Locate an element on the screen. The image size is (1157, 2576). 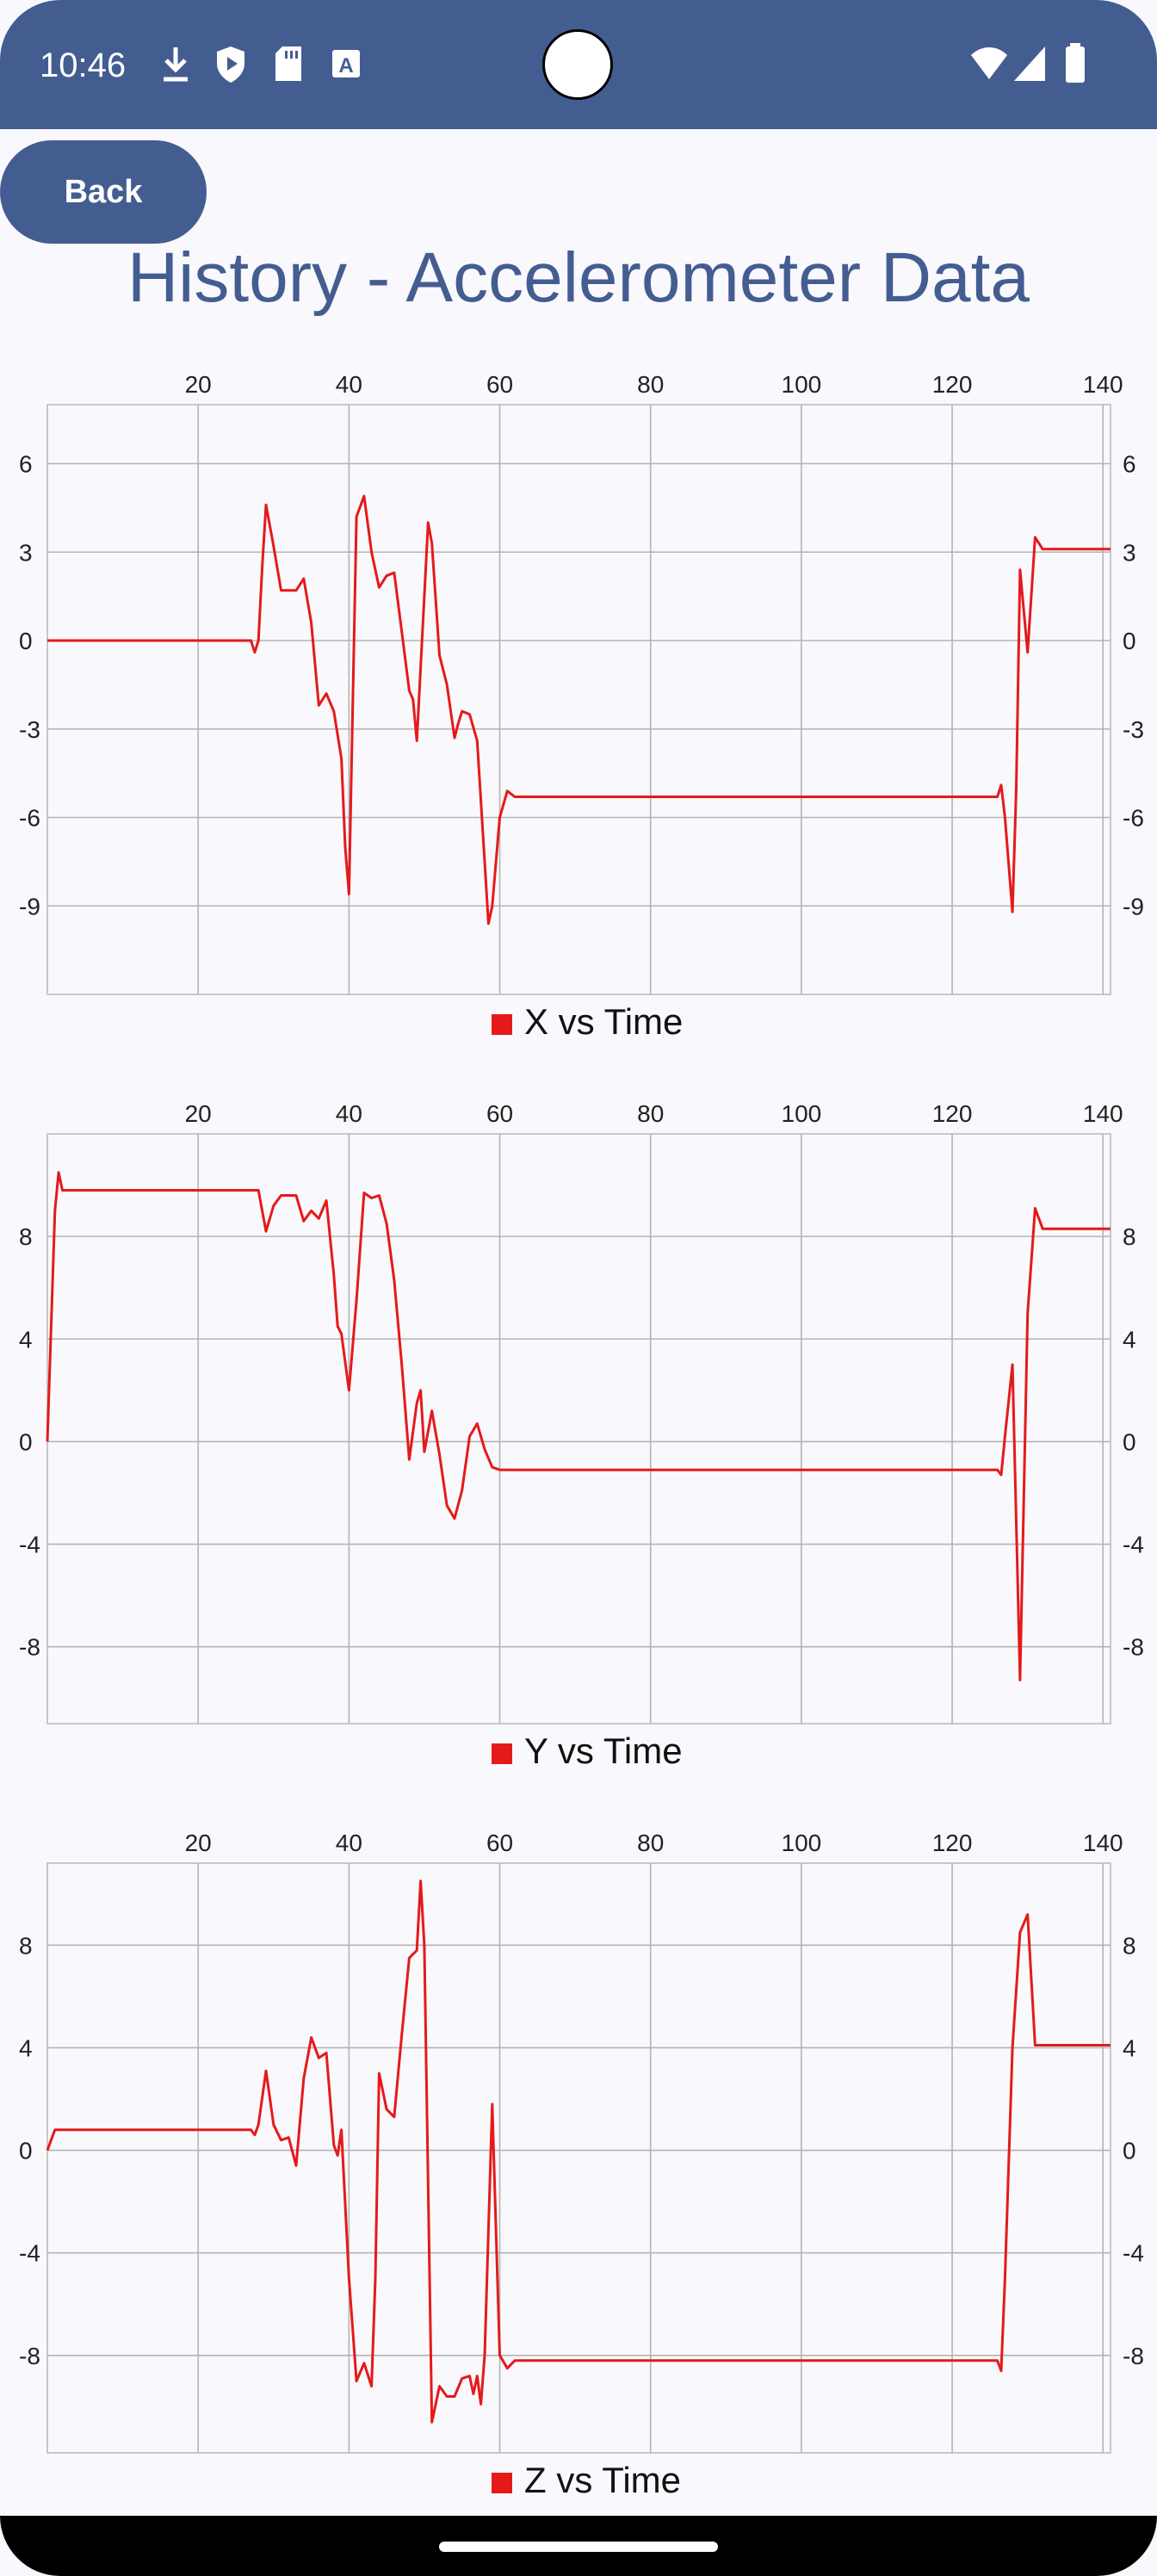
legend-label: X vs Time is located at coordinates (604, 1021).